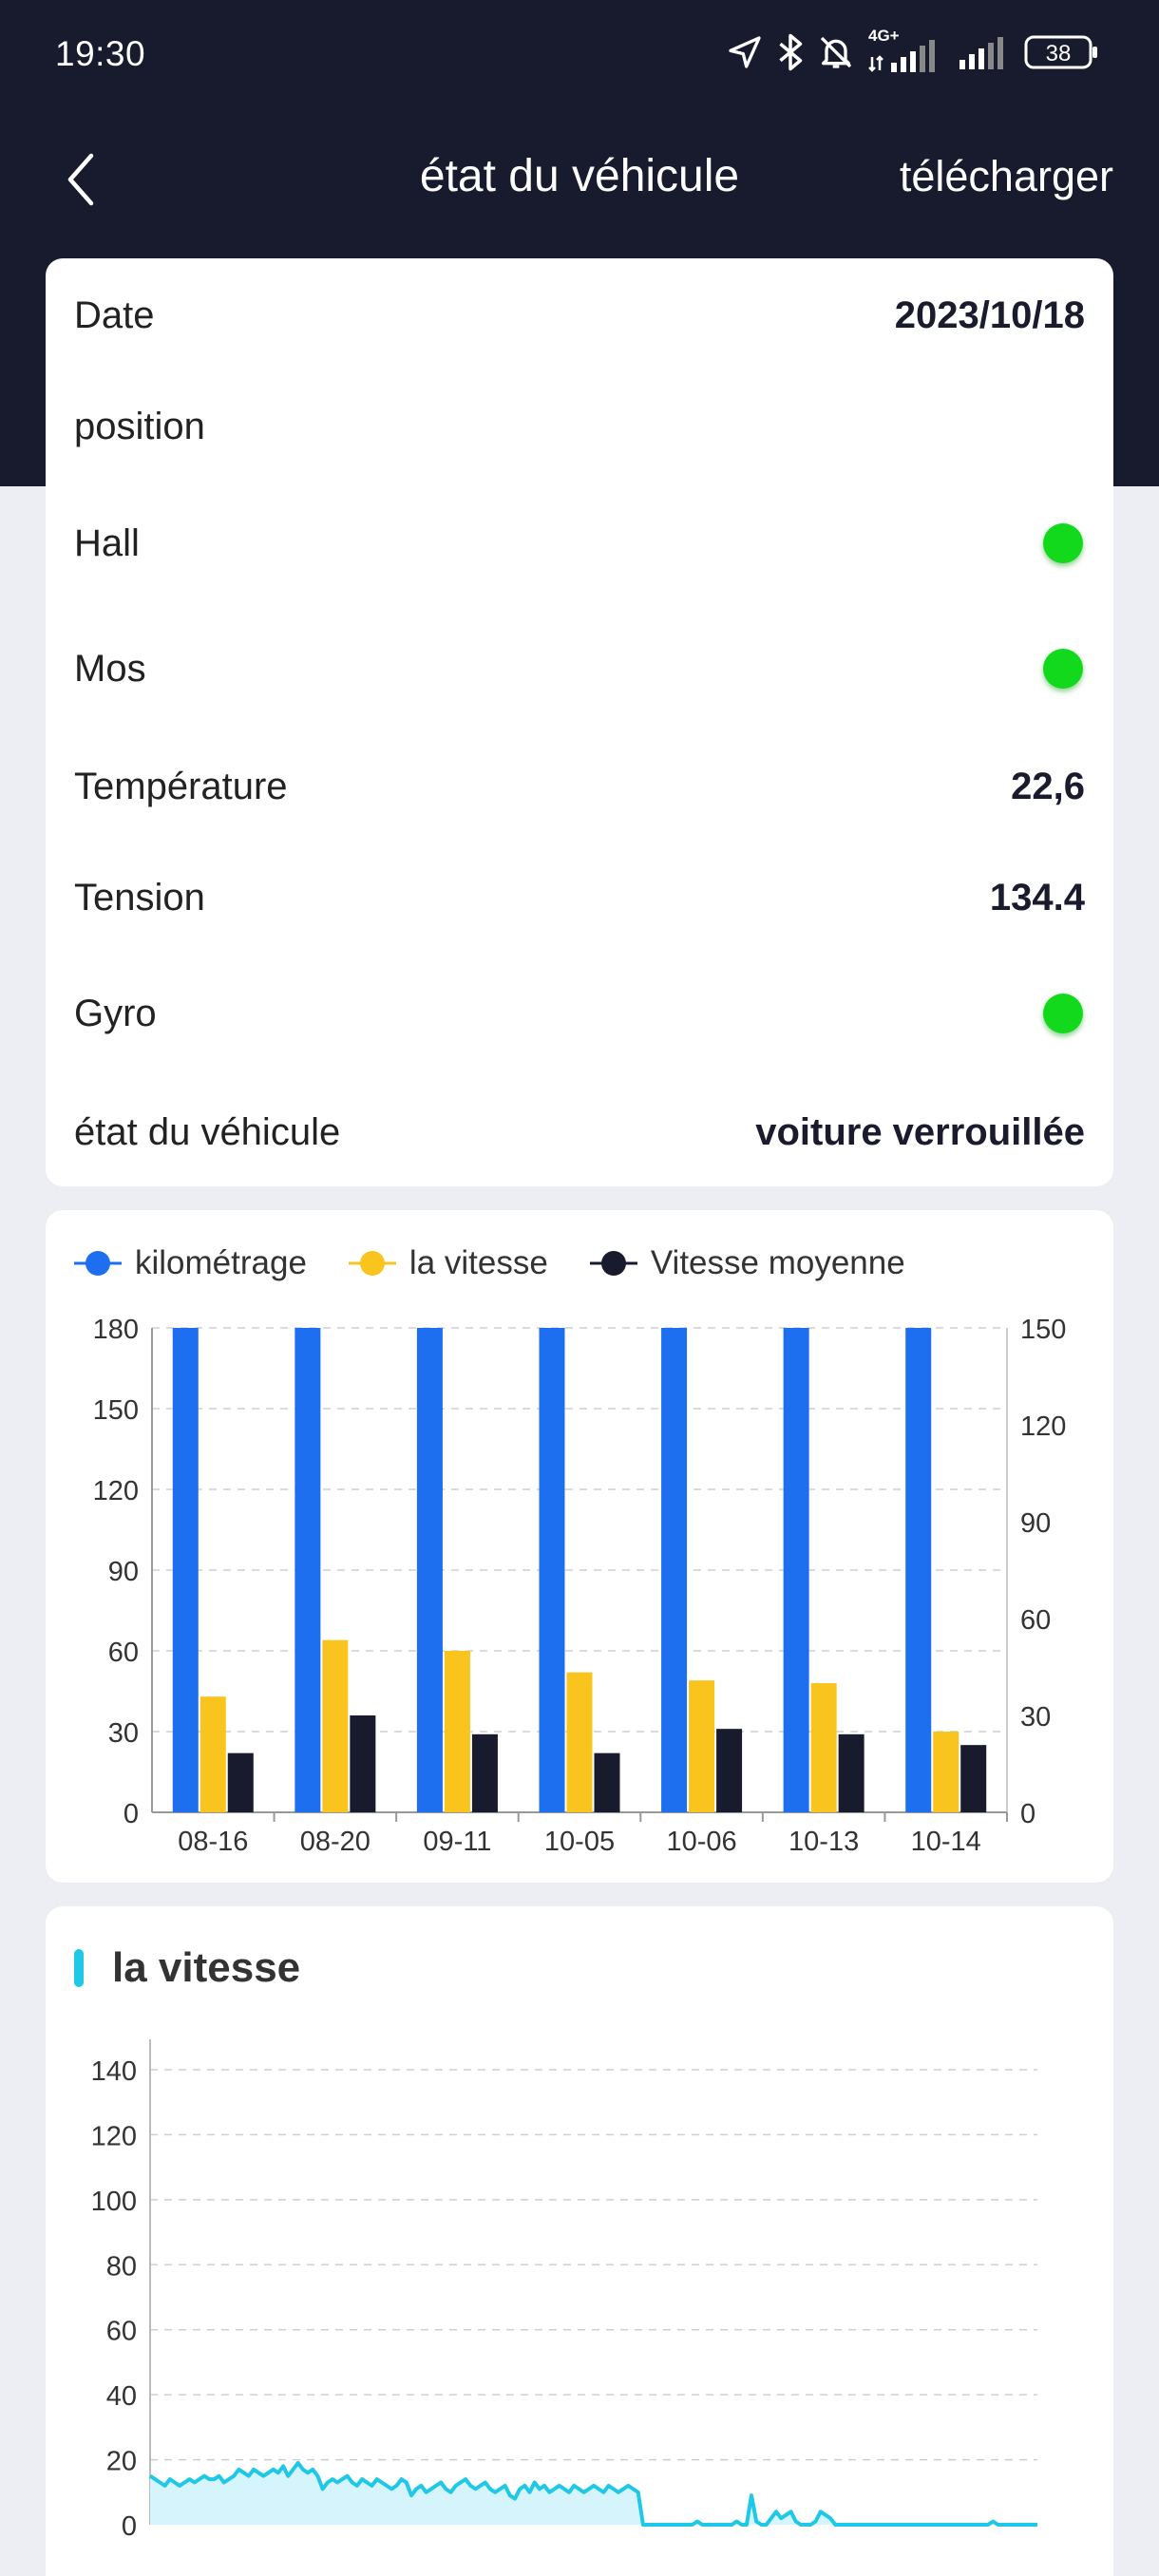 The image size is (1159, 2576). What do you see at coordinates (989, 315) in the screenshot?
I see `date-value: 2023/10/18` at bounding box center [989, 315].